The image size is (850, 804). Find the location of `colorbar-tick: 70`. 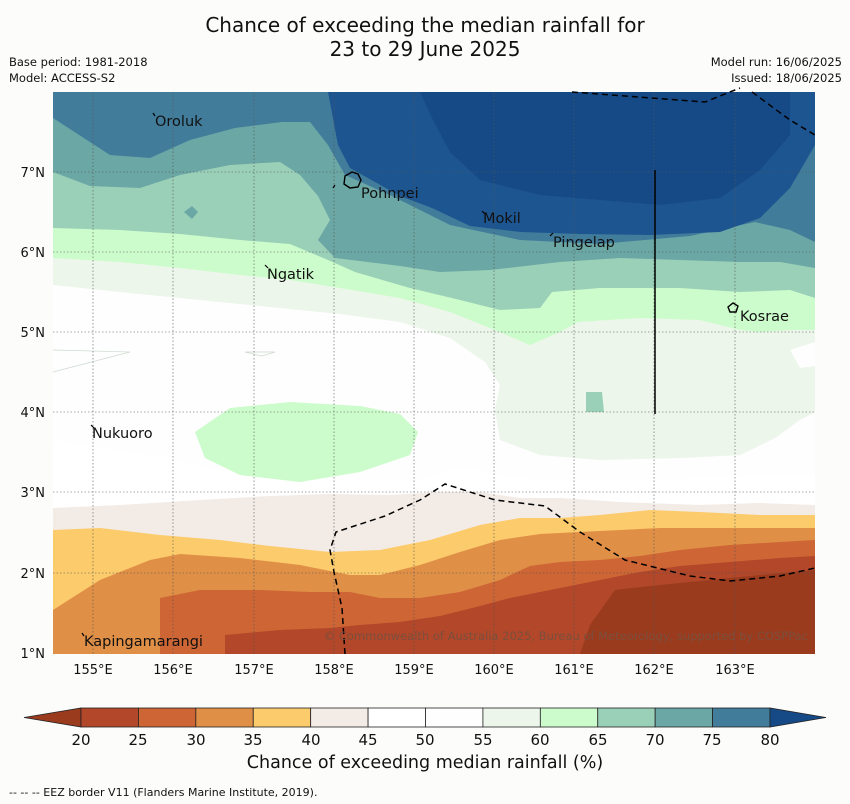

colorbar-tick: 70 is located at coordinates (654, 740).